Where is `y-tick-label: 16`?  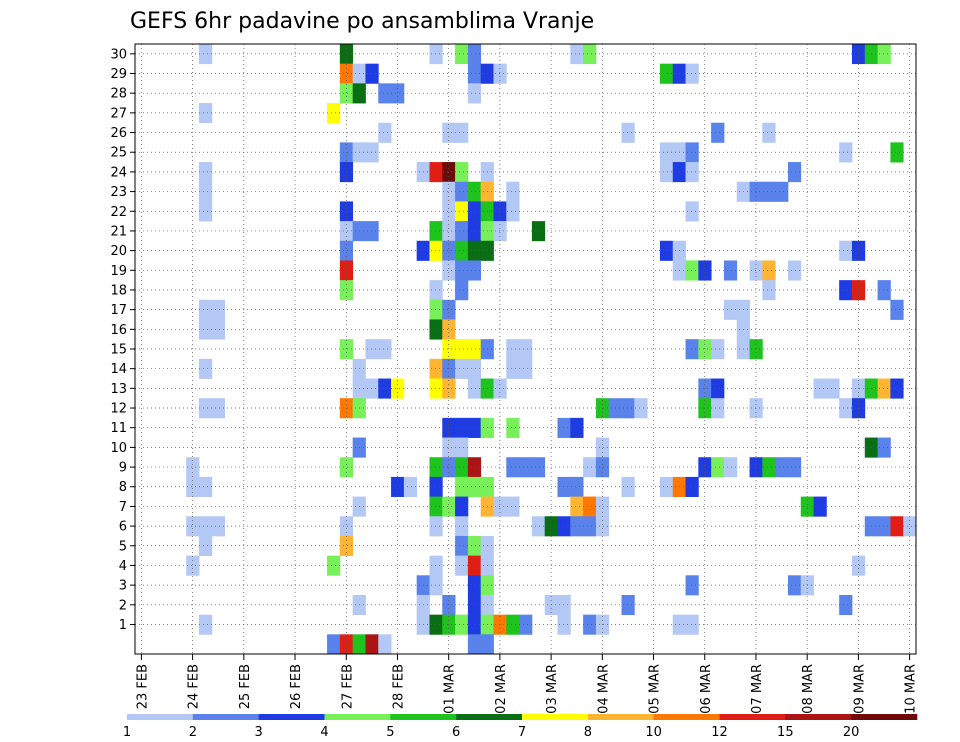
y-tick-label: 16 is located at coordinates (118, 330).